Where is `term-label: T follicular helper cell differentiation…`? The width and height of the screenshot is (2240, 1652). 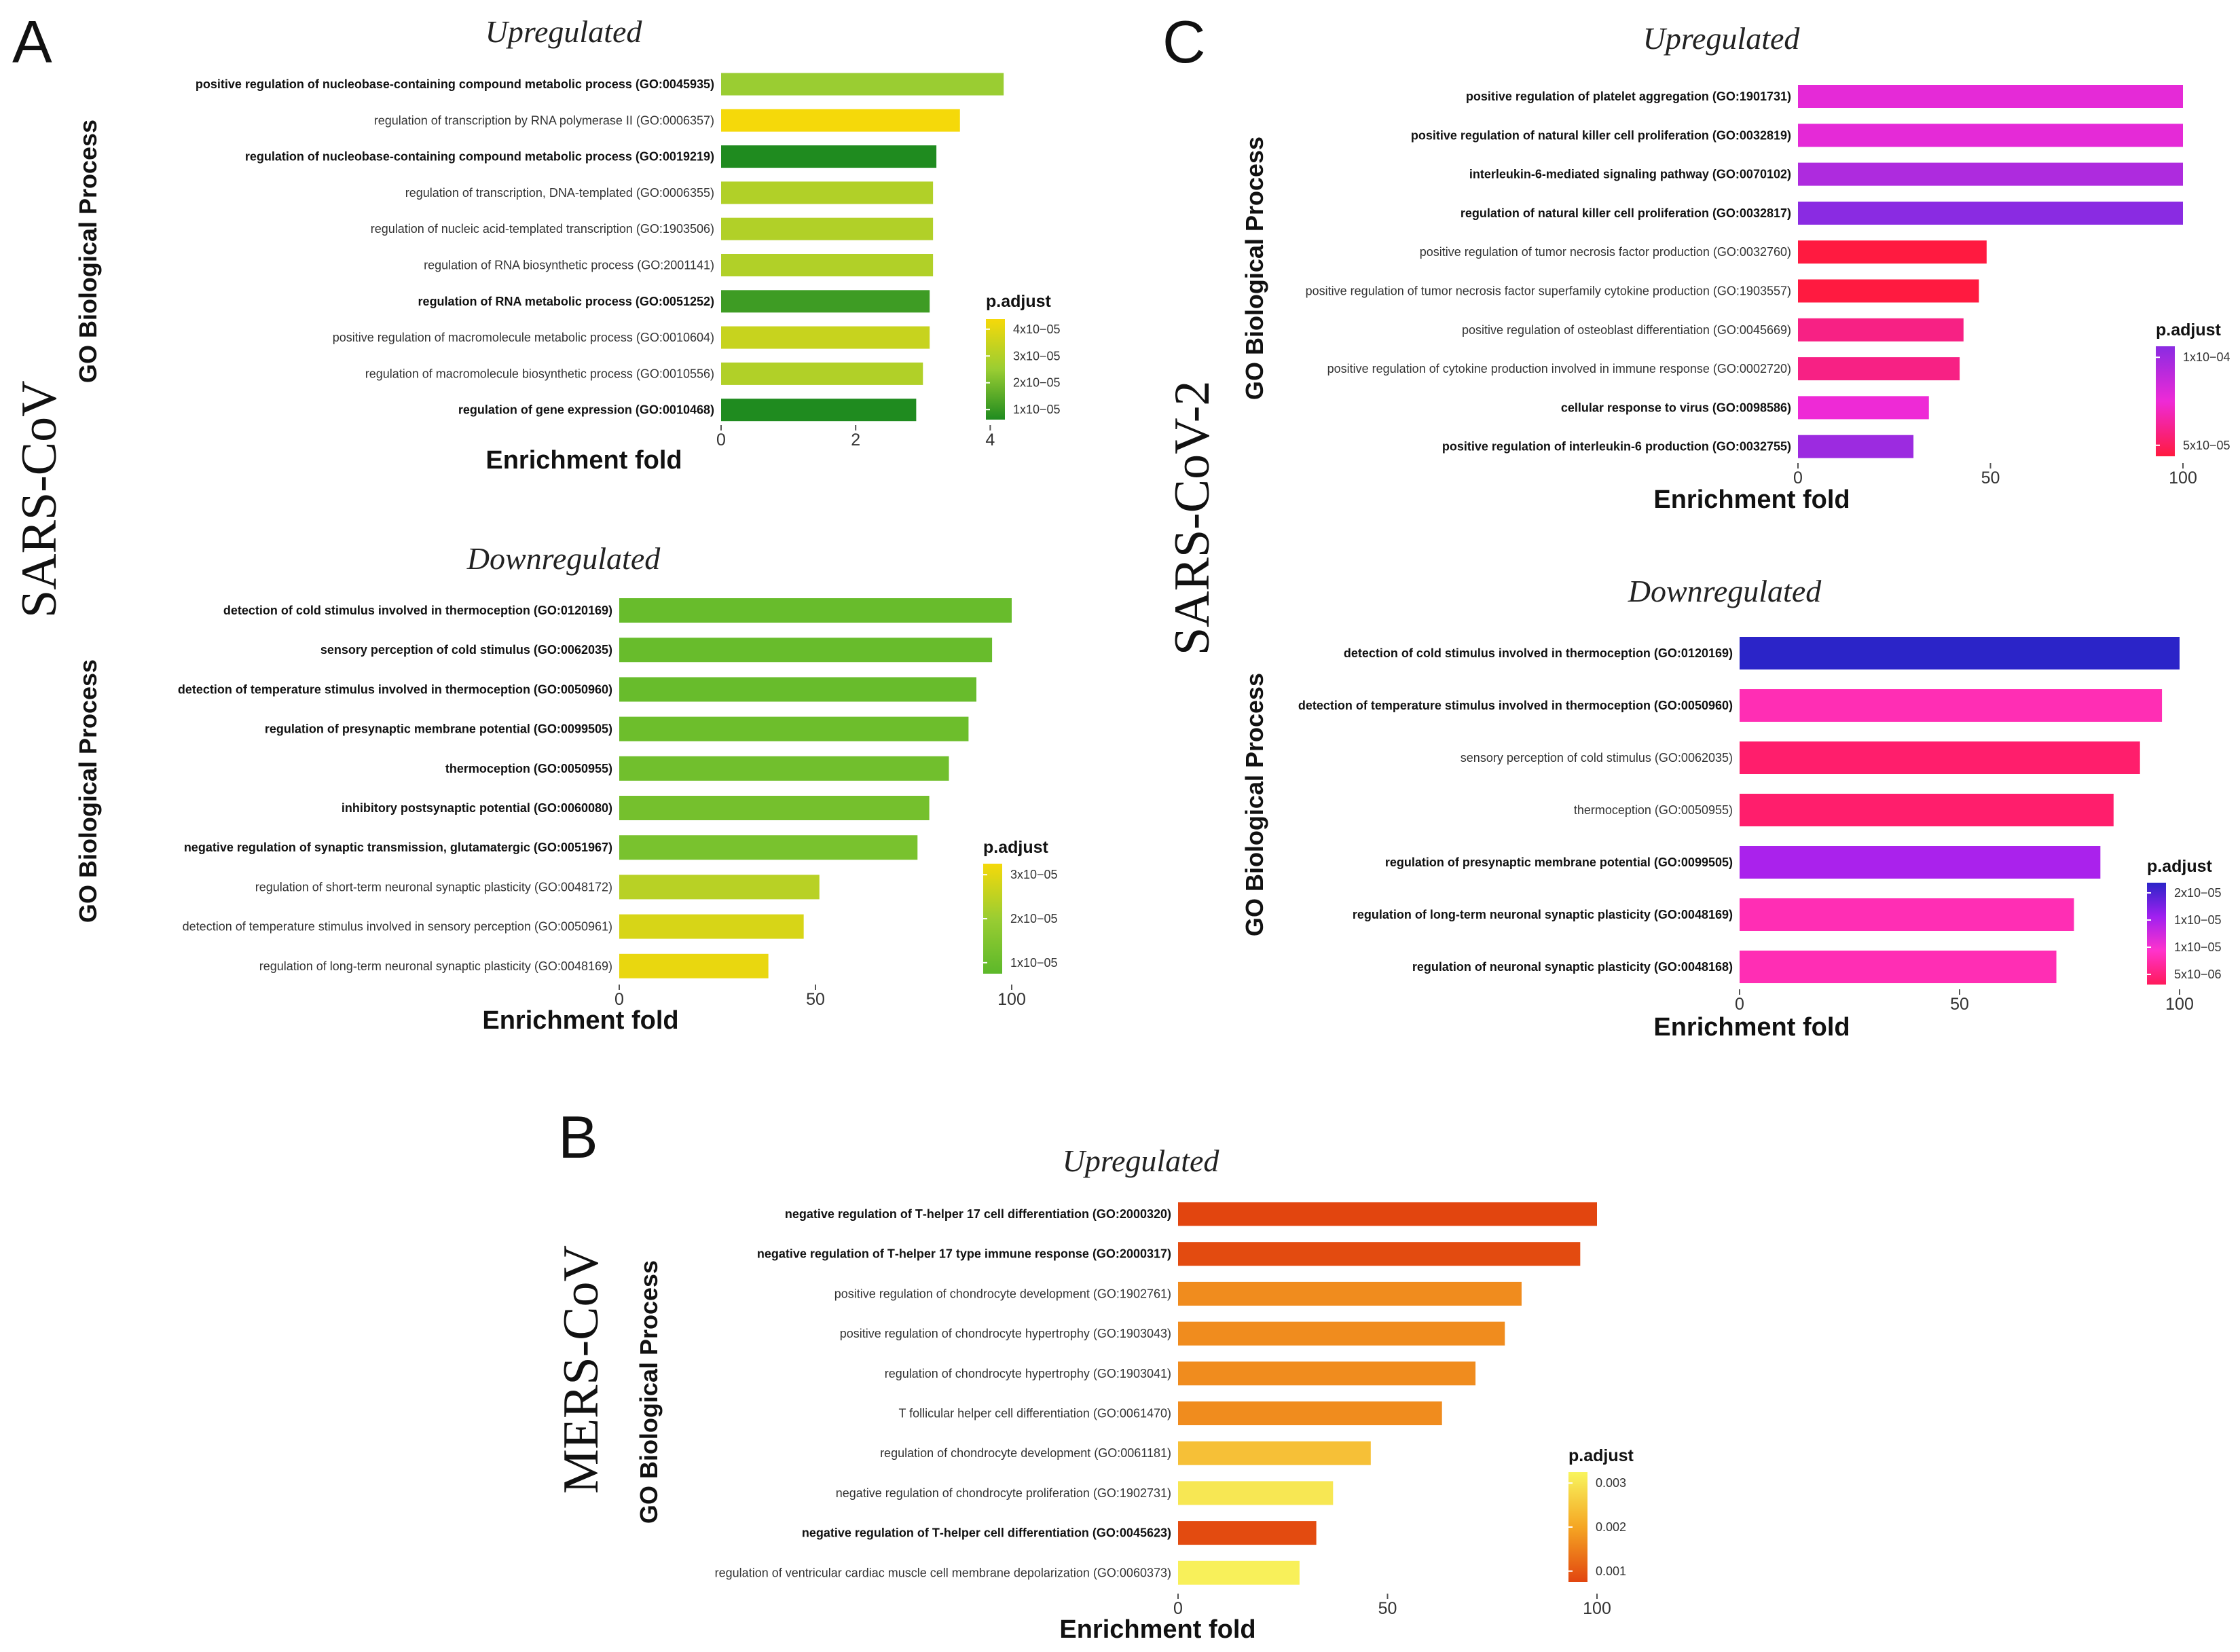
term-label: T follicular helper cell differentiation… is located at coordinates (1034, 1414).